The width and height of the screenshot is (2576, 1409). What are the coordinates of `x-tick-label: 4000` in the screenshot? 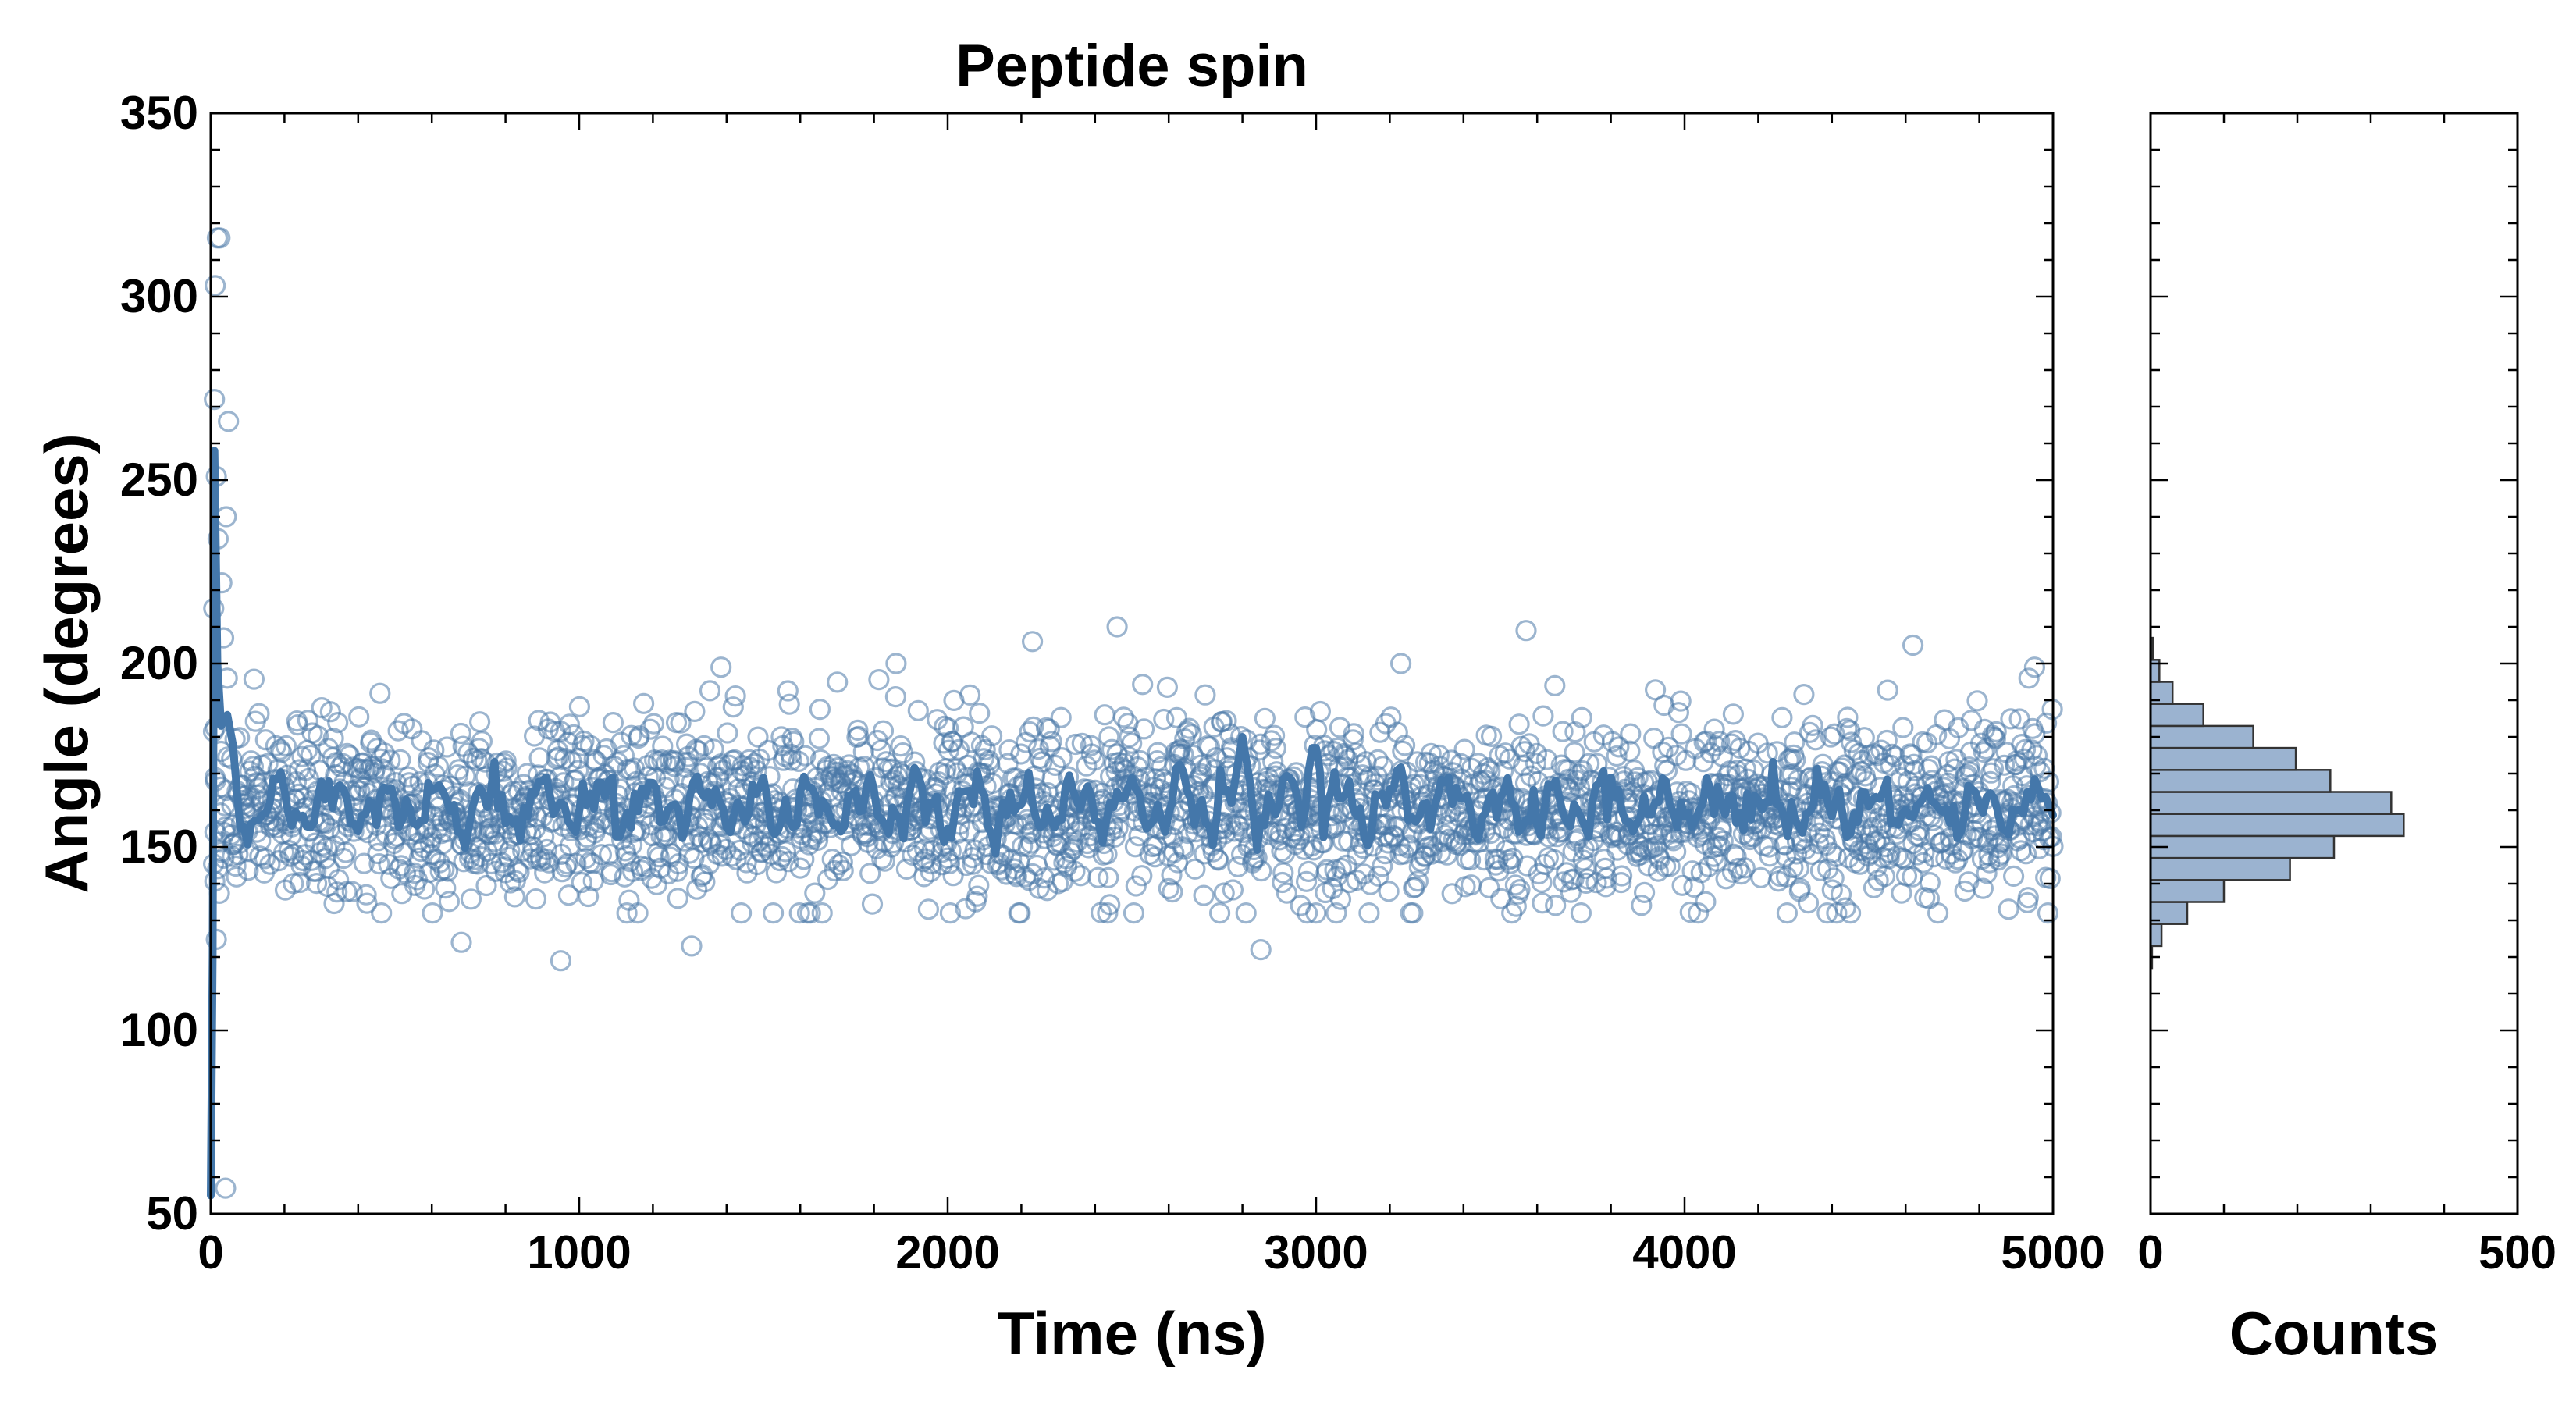 It's located at (1684, 1252).